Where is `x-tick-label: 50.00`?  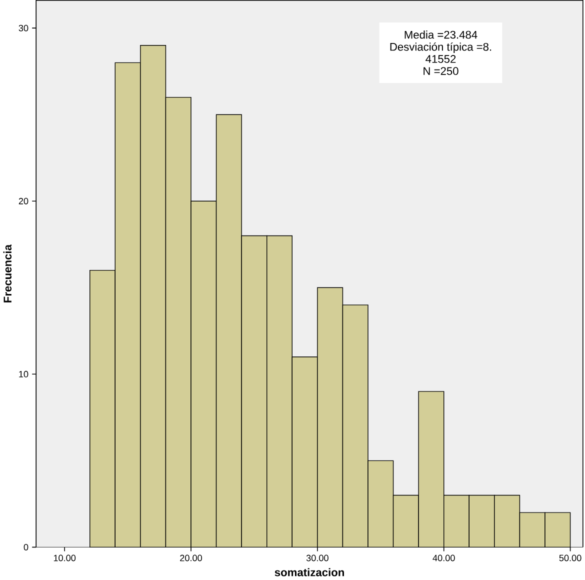 x-tick-label: 50.00 is located at coordinates (570, 558).